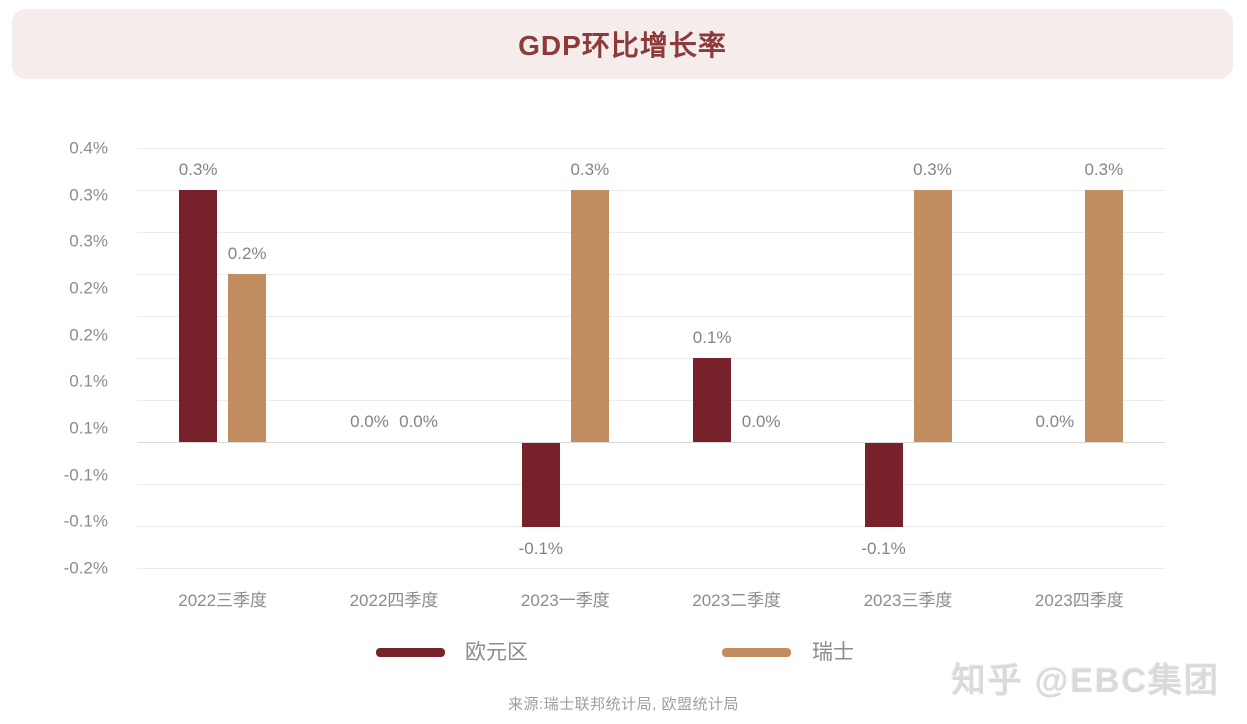 The width and height of the screenshot is (1247, 724). I want to click on x-axis-label-2023二季度: 2023二季度, so click(737, 600).